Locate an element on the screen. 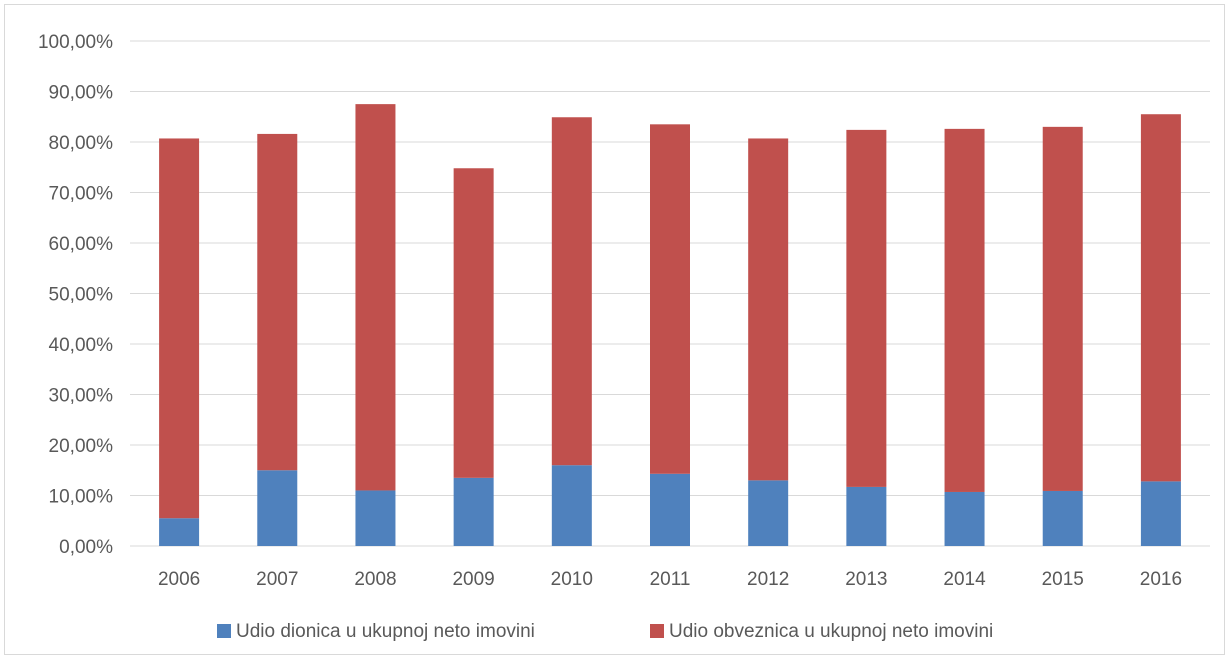  y-tick-label: 70,00% is located at coordinates (81, 194).